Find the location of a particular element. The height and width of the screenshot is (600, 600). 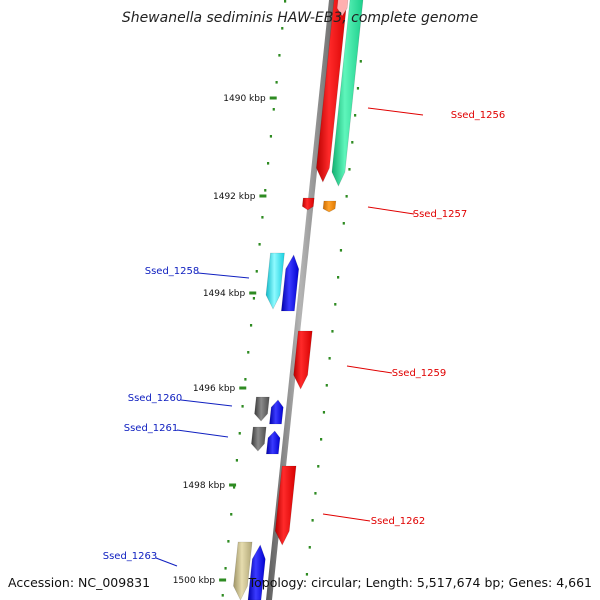

genome-backbone is located at coordinates (300, 300).